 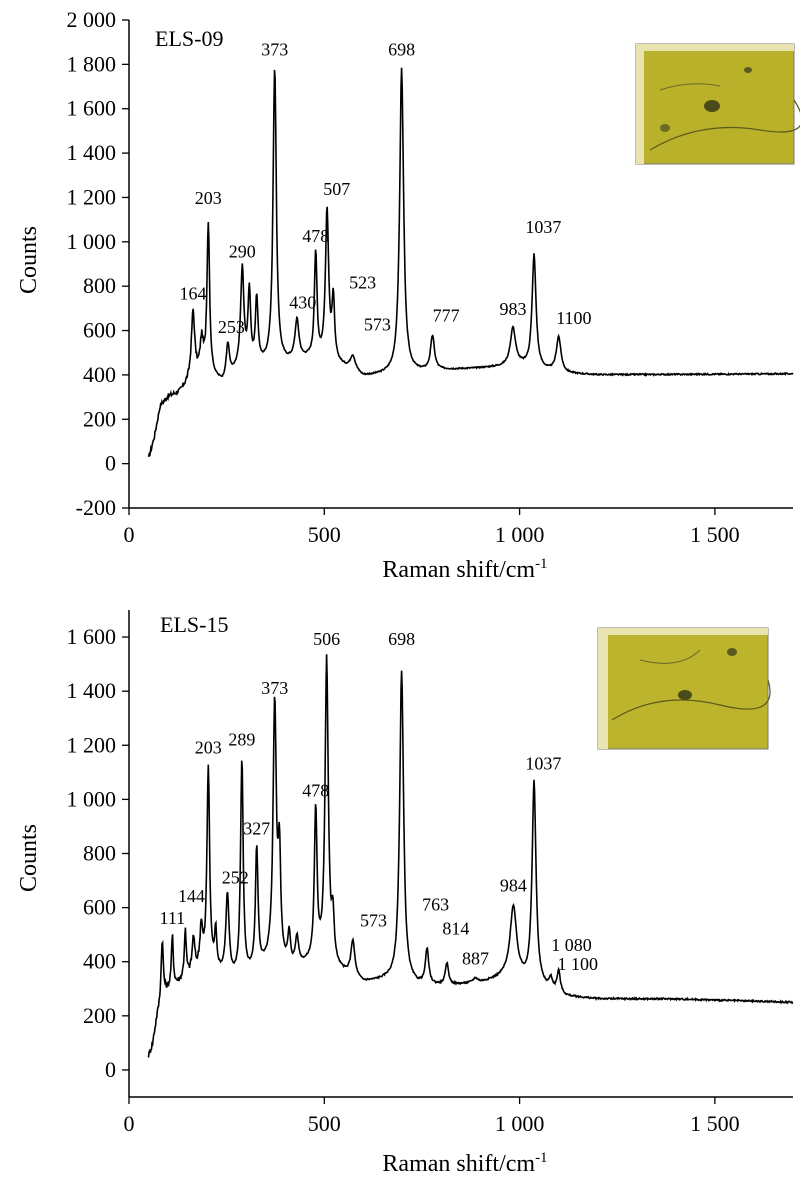 What do you see at coordinates (336, 189) in the screenshot?
I see `peak-label: 507` at bounding box center [336, 189].